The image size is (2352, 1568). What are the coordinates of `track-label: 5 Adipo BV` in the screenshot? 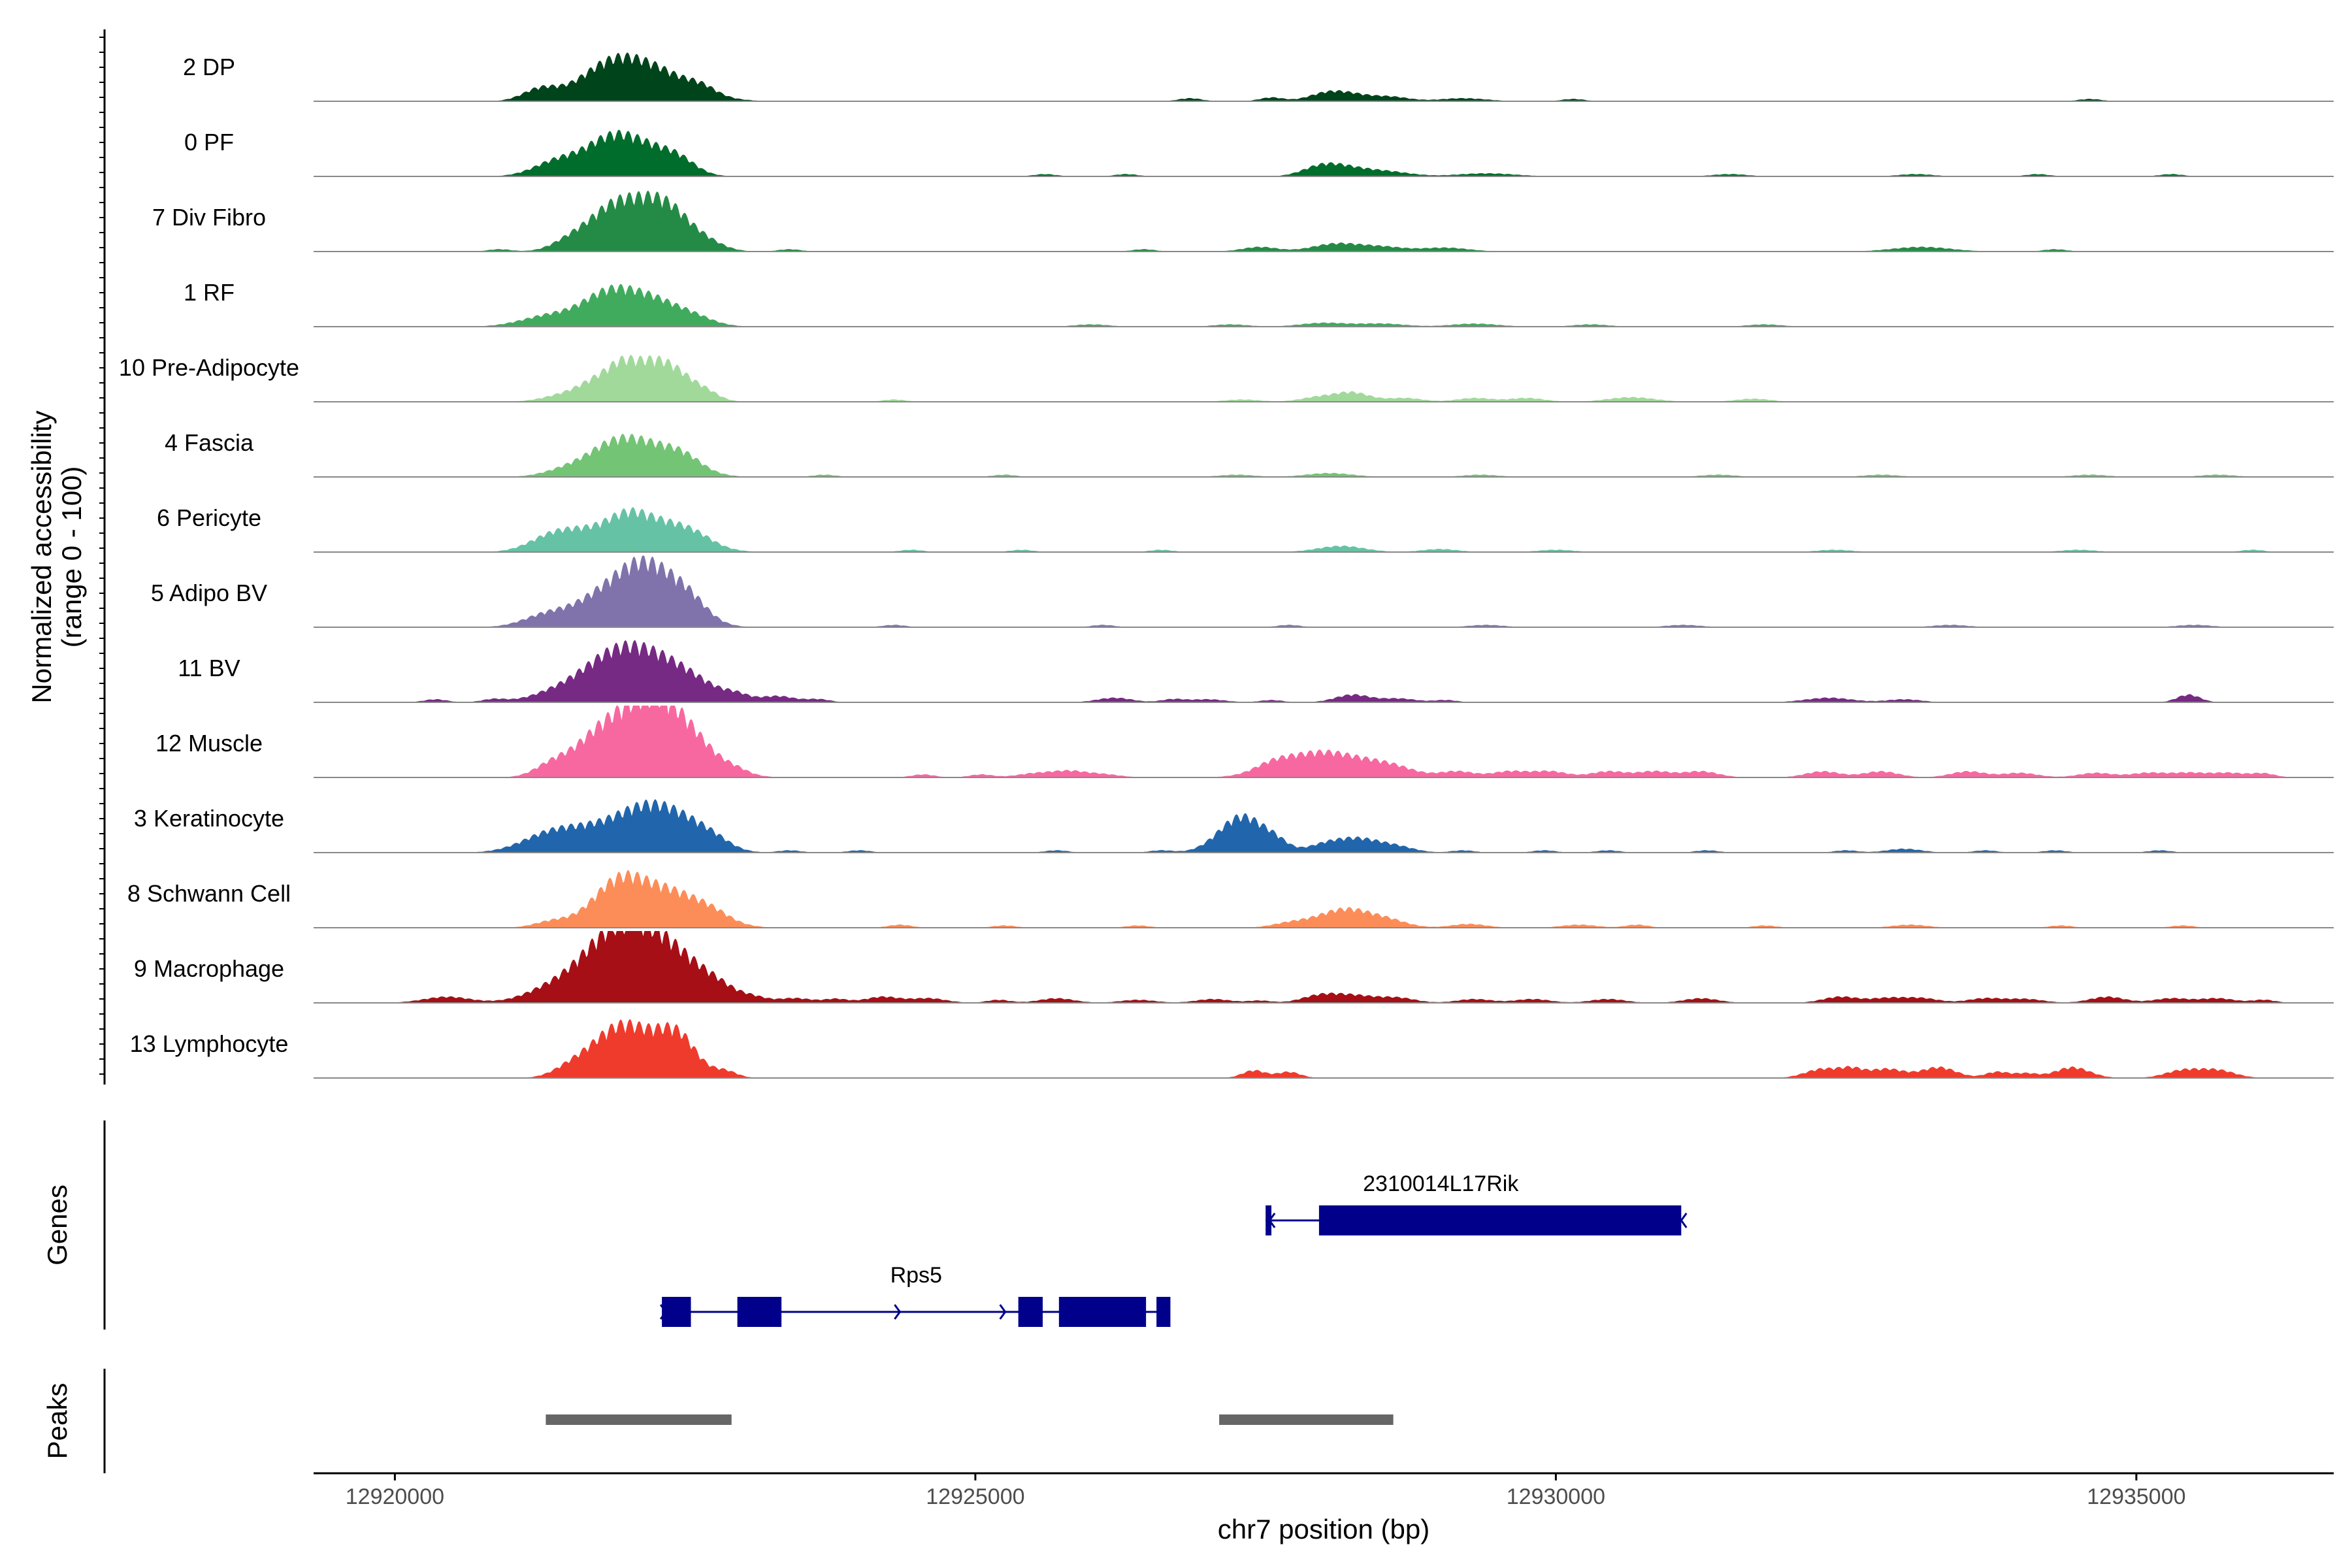 It's located at (209, 593).